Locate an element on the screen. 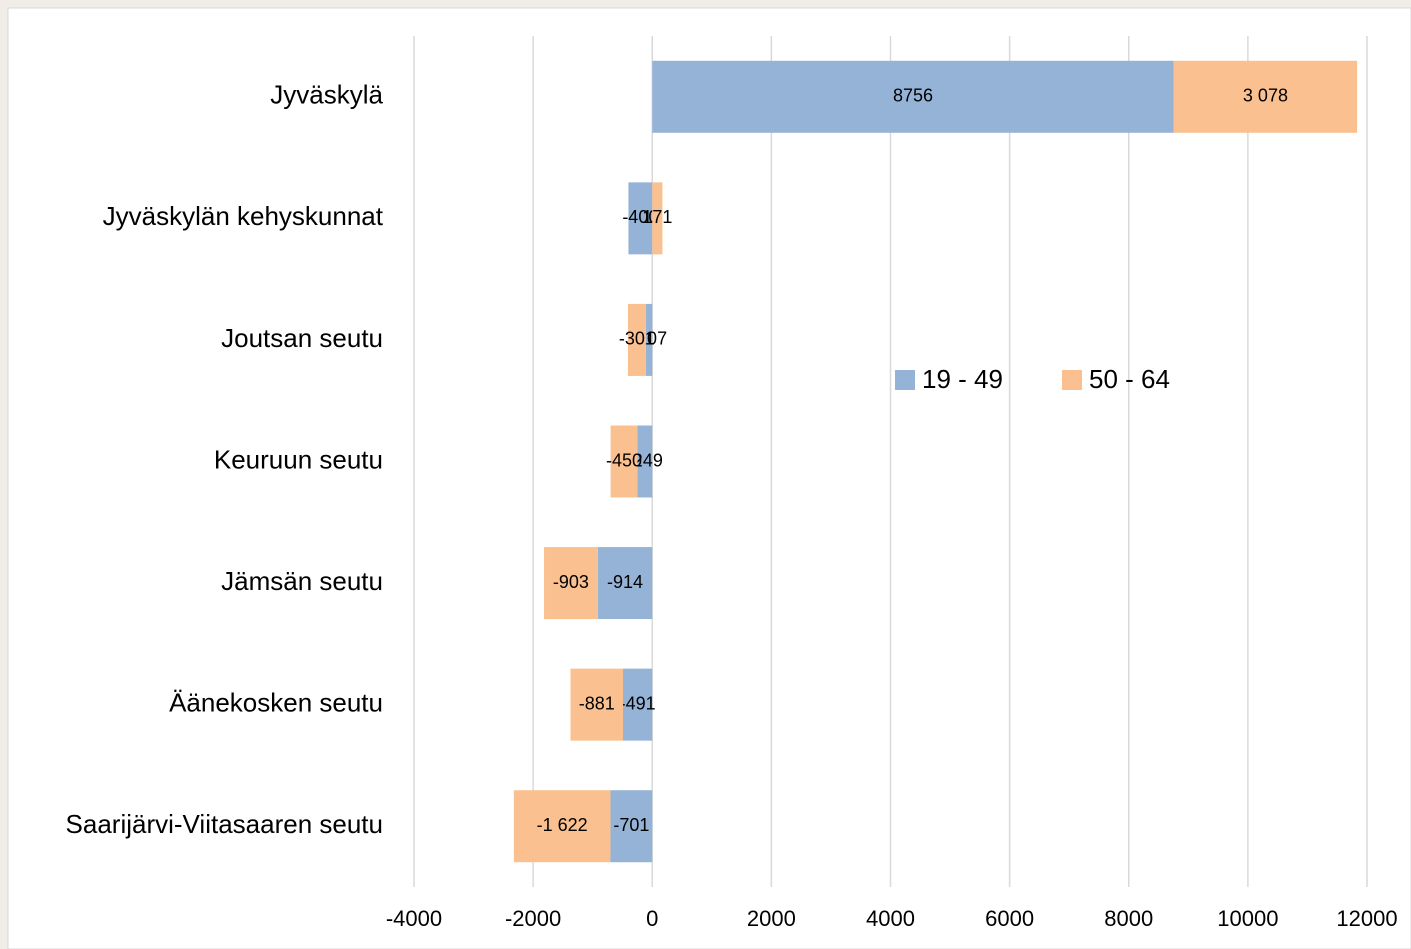 This screenshot has height=949, width=1411. data-label: -903 is located at coordinates (571, 582).